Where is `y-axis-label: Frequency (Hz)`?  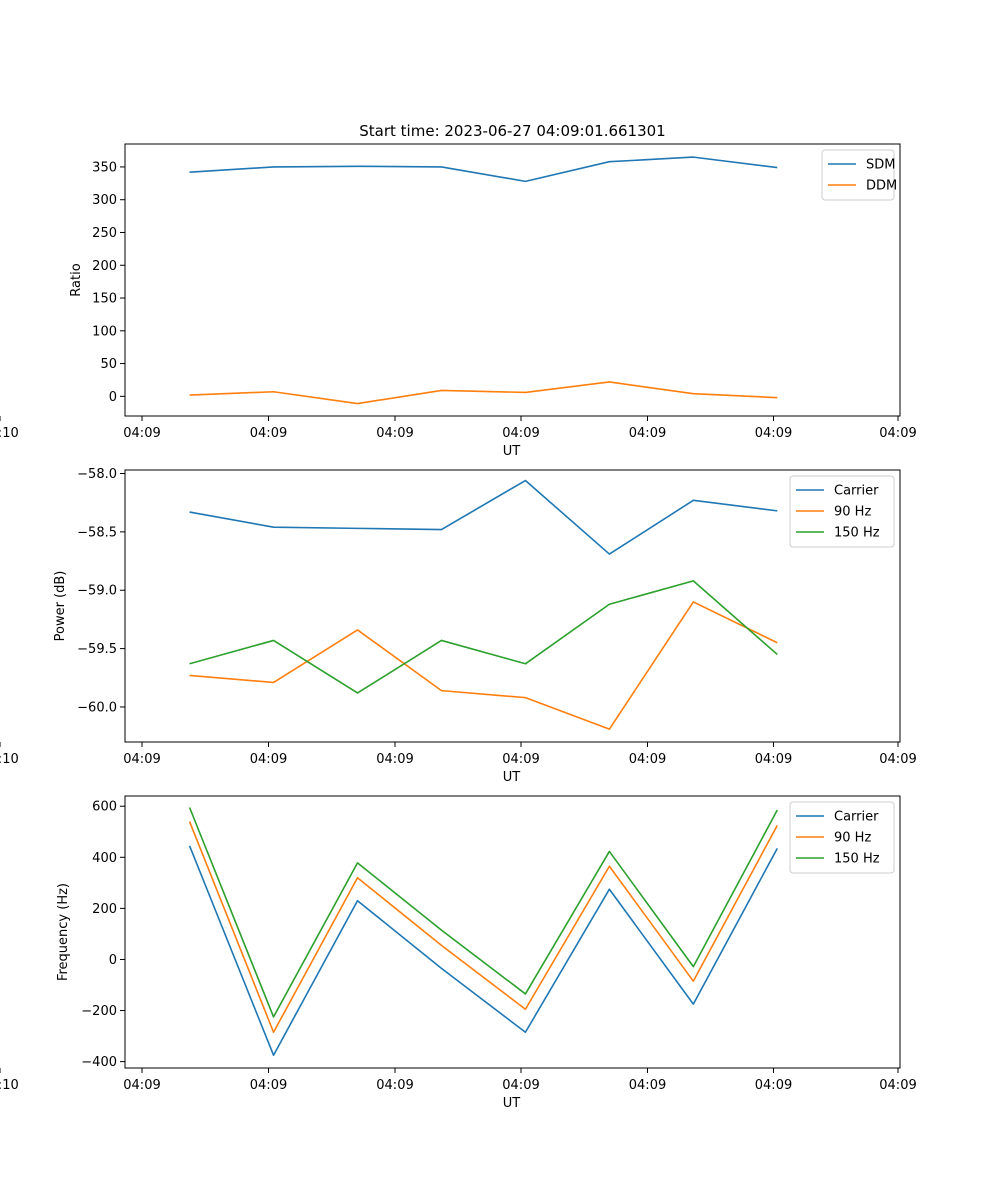
y-axis-label: Frequency (Hz) is located at coordinates (63, 932).